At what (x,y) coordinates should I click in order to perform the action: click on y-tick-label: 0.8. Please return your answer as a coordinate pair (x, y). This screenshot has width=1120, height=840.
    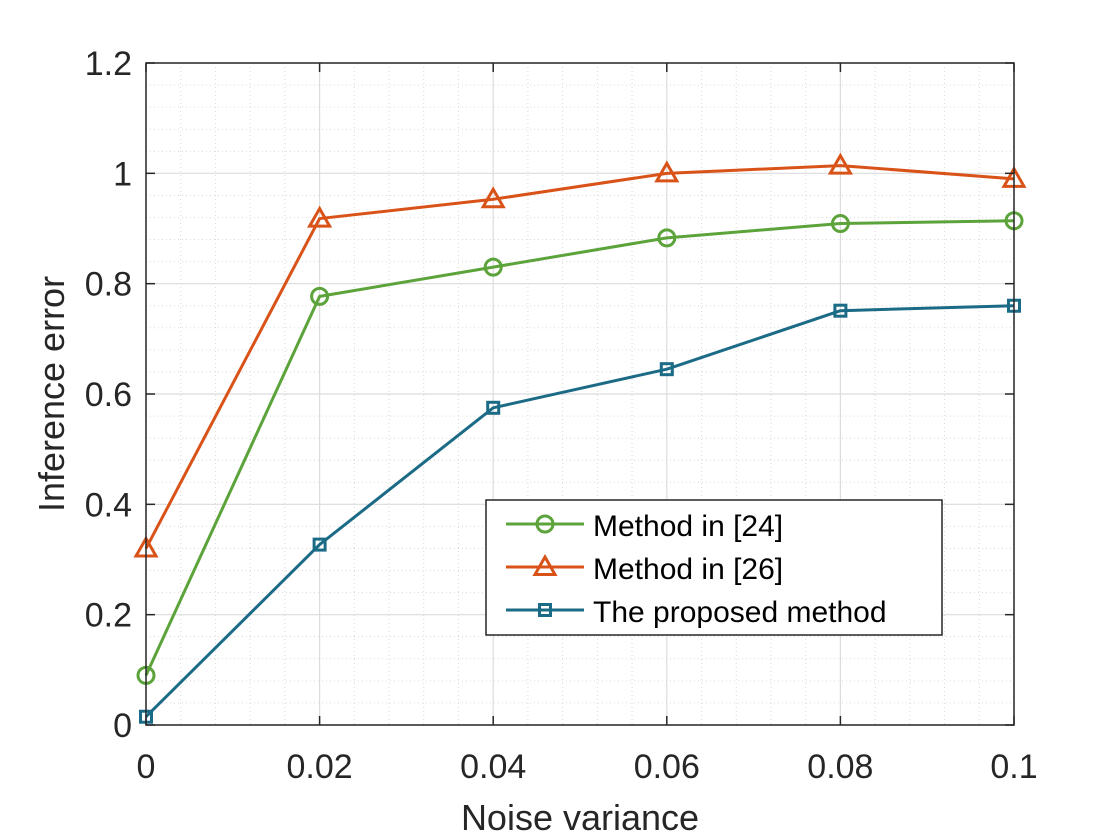
    Looking at the image, I should click on (108, 285).